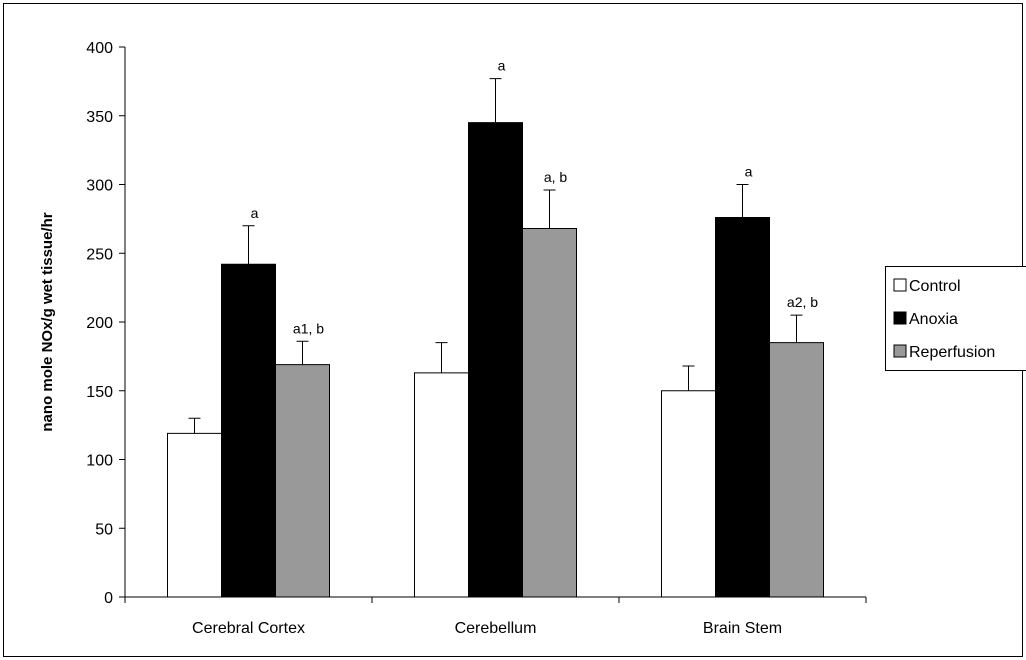 Image resolution: width=1026 pixels, height=660 pixels. Describe the element at coordinates (496, 628) in the screenshot. I see `category-label: Cerebellum` at that location.